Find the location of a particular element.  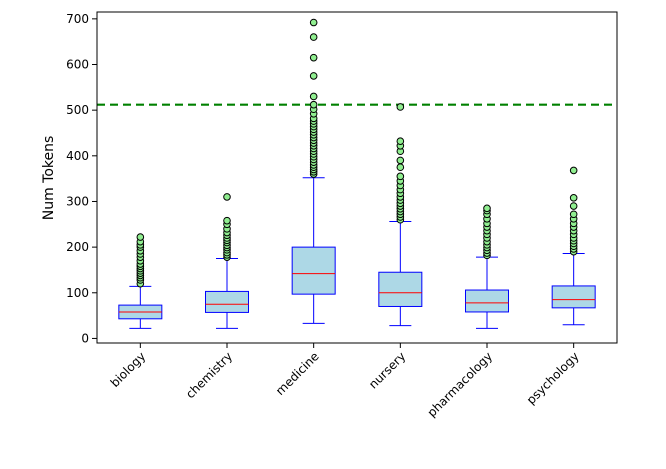

iqr-box-psychology is located at coordinates (573, 297).